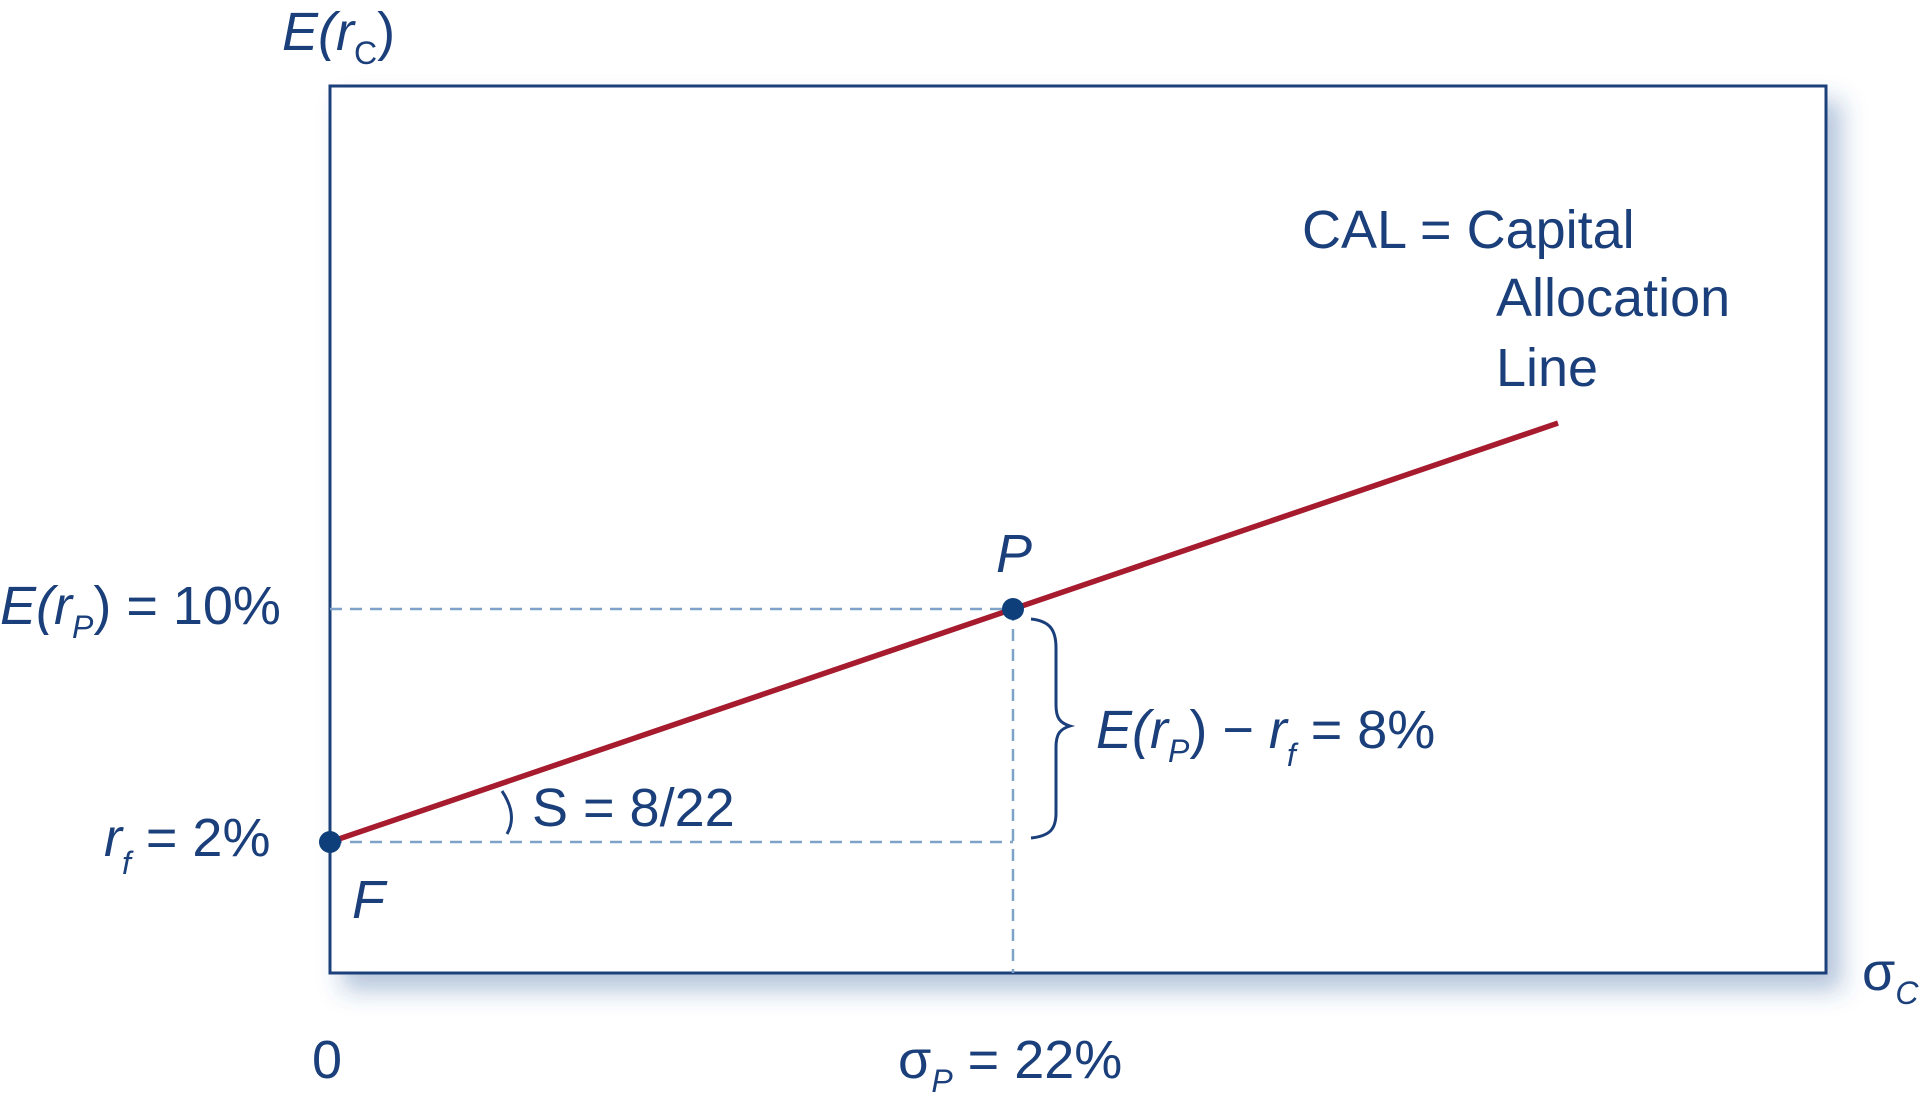 This screenshot has width=1920, height=1113. I want to click on y-tick-label-rf: rf = 2%, so click(187, 844).